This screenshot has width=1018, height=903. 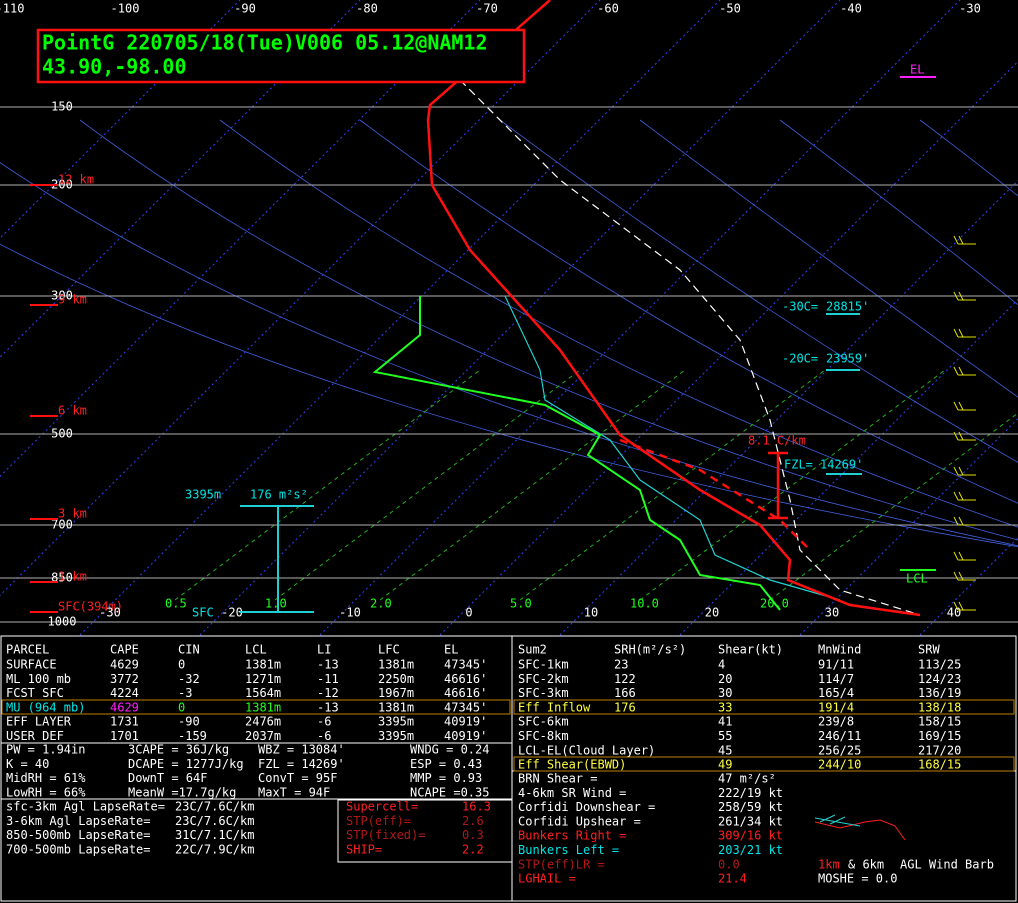 What do you see at coordinates (543, 736) in the screenshot?
I see `table-cell: SFC-8km` at bounding box center [543, 736].